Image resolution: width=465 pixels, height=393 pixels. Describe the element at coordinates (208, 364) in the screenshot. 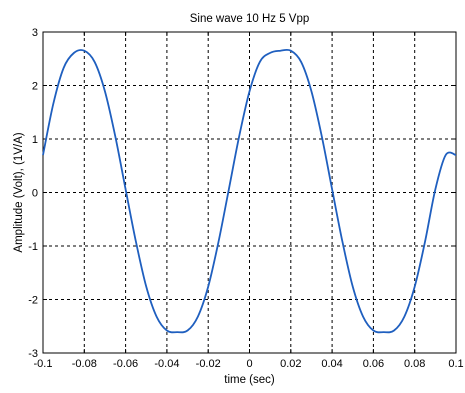

I see `x-tick-label: -0.02` at that location.